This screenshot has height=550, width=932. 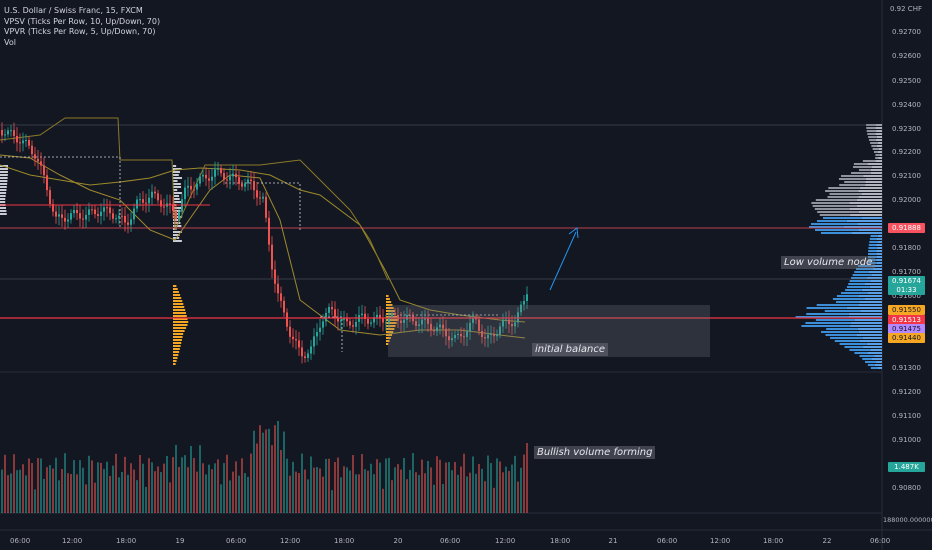 What do you see at coordinates (906, 488) in the screenshot?
I see `price-tick-label: 0.90800` at bounding box center [906, 488].